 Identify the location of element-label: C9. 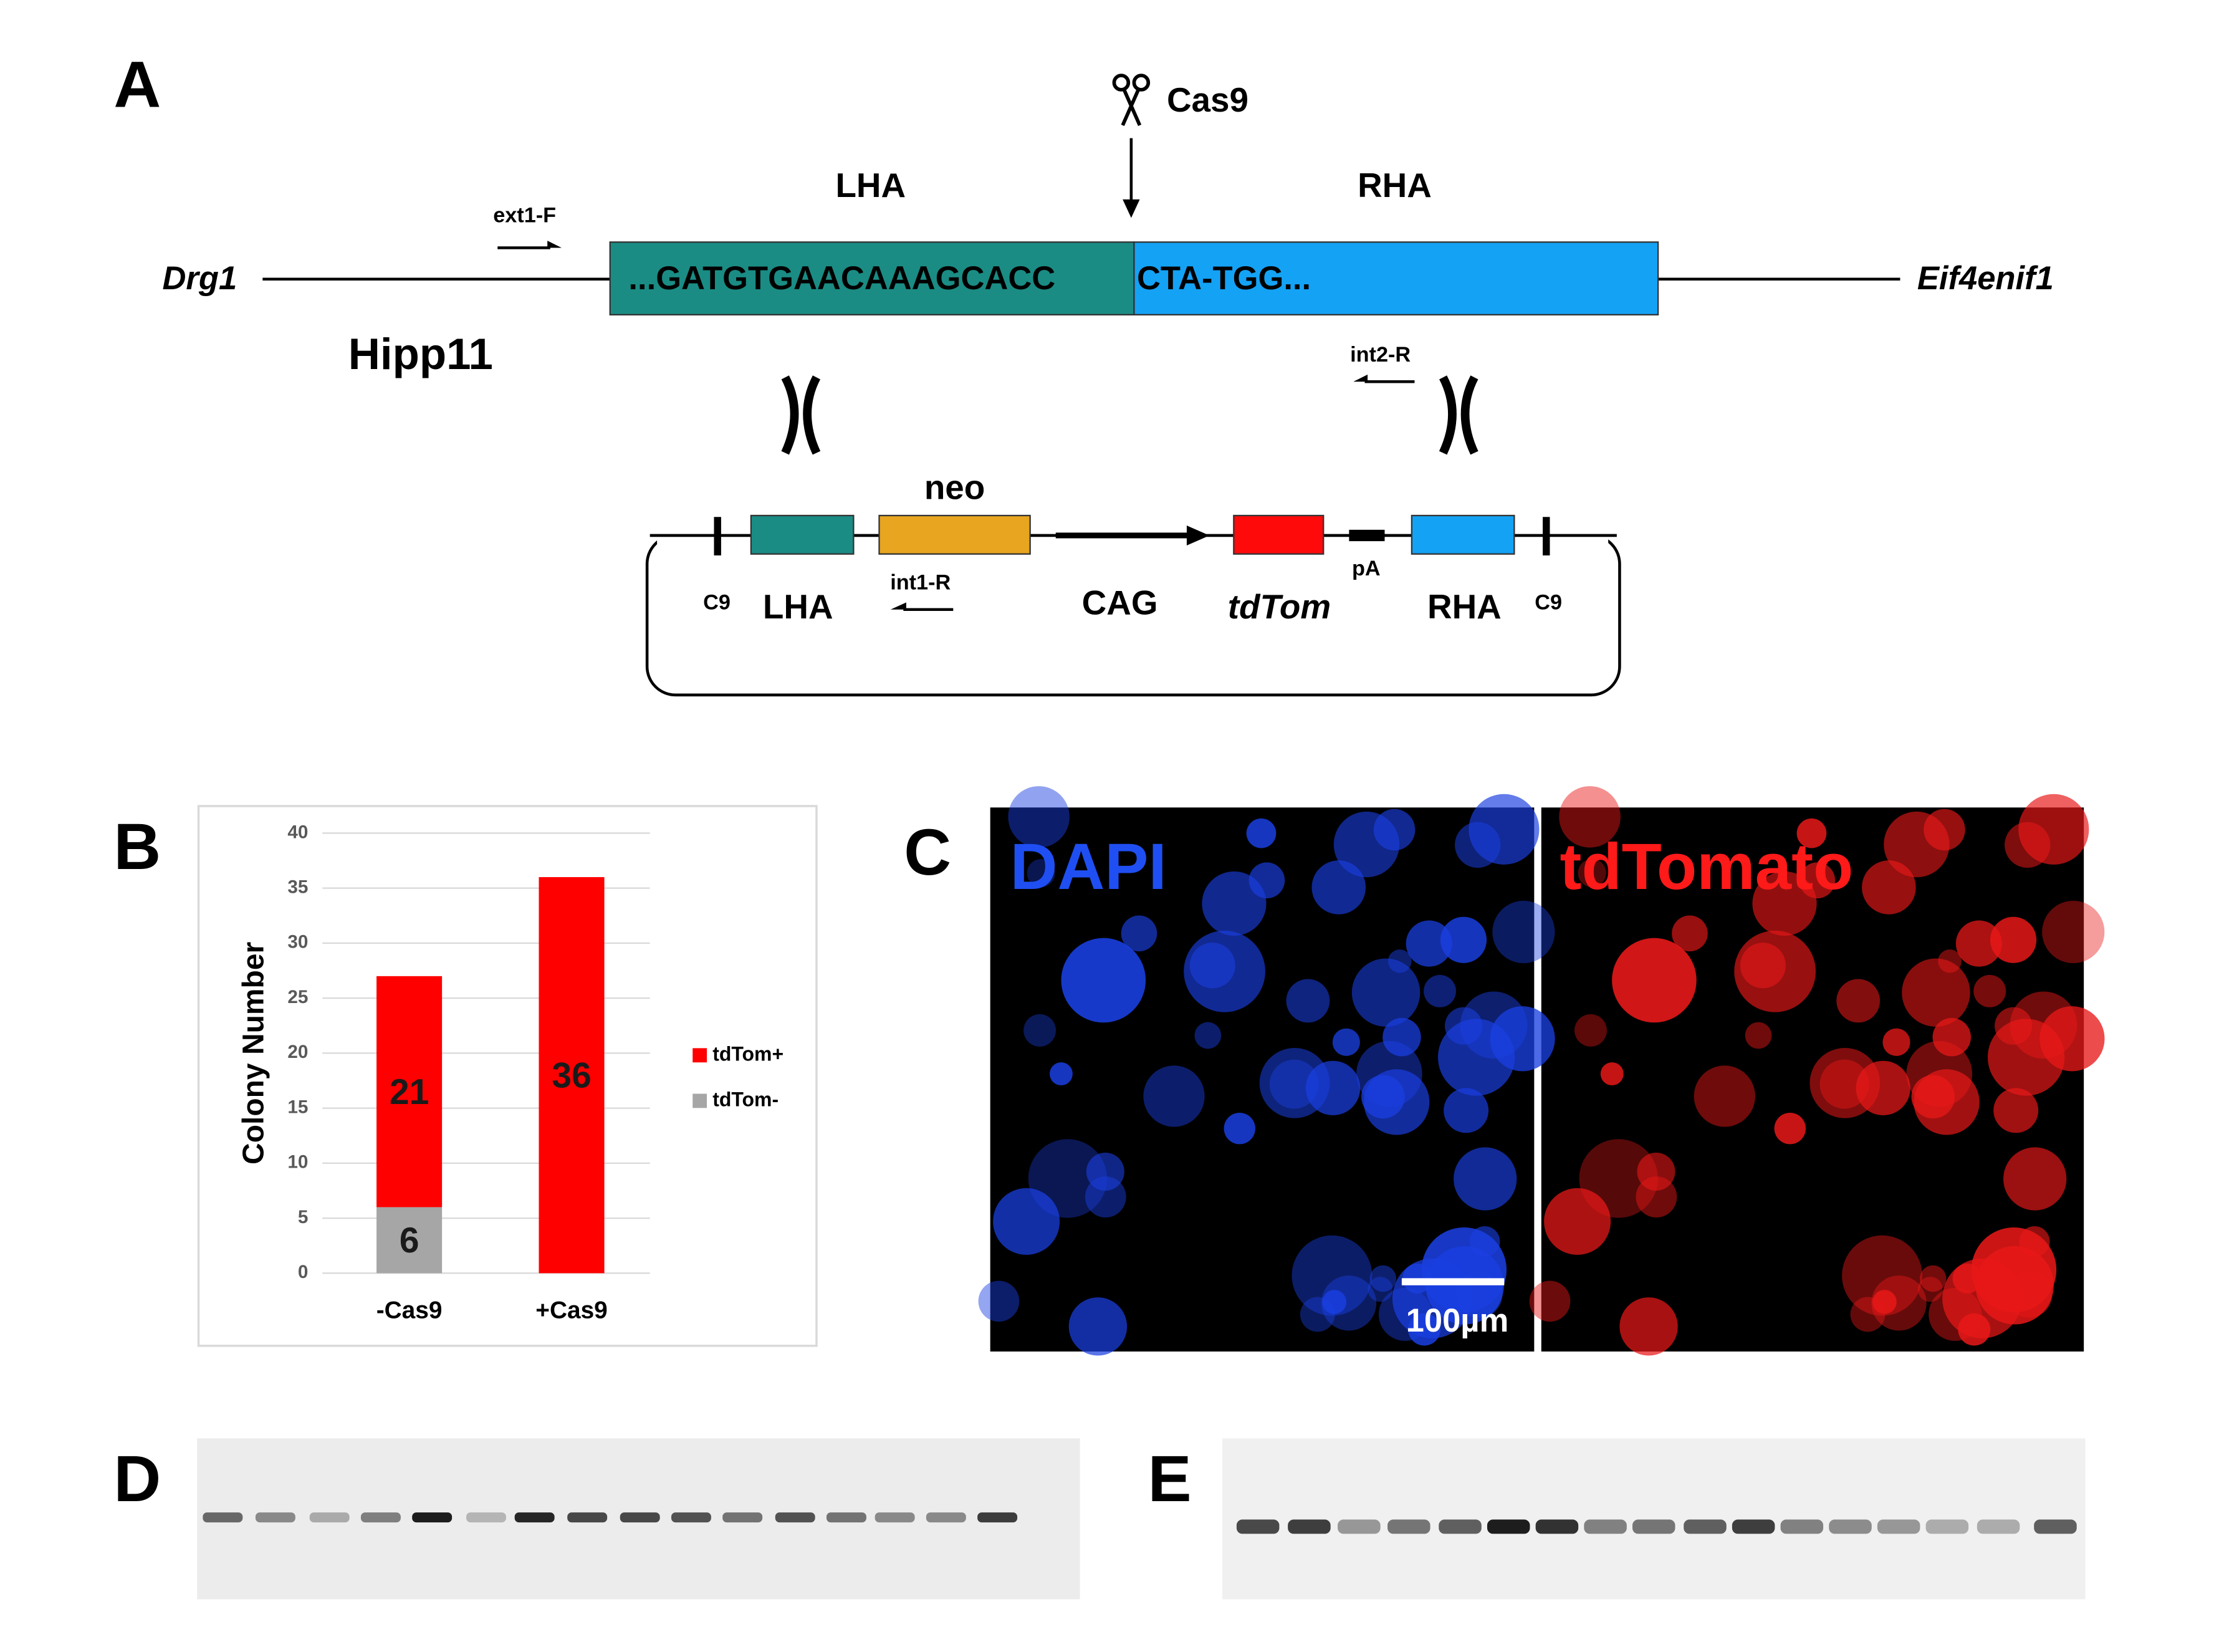
(717, 603).